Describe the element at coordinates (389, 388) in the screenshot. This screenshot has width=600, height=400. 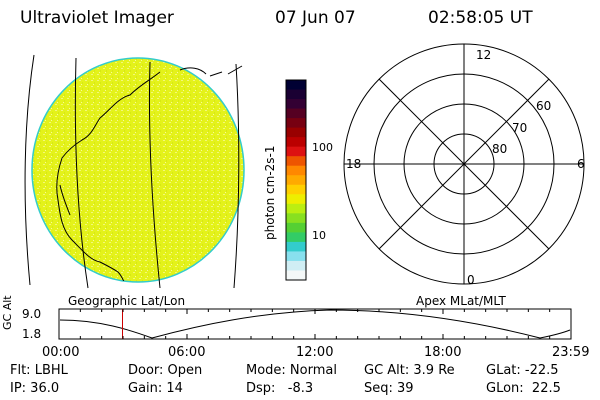
I see `seq-readout: Seq: 39` at that location.